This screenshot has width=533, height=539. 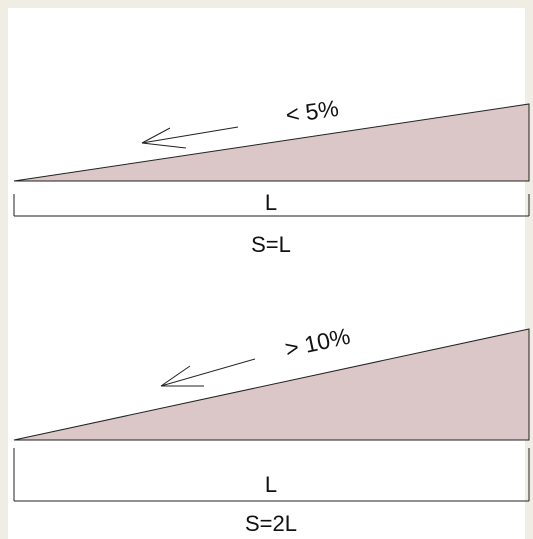 I want to click on slope-label-steep: > 10%, so click(x=318, y=342).